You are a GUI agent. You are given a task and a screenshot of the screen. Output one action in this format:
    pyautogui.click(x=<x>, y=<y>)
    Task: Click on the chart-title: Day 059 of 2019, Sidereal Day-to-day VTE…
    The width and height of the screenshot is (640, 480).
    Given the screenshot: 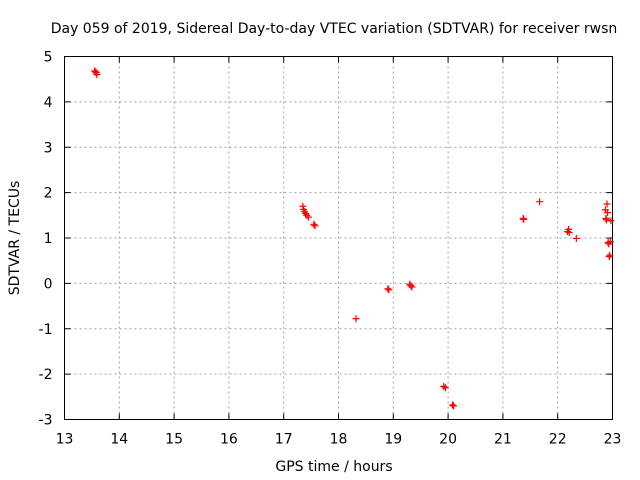 What is the action you would take?
    pyautogui.click(x=334, y=29)
    